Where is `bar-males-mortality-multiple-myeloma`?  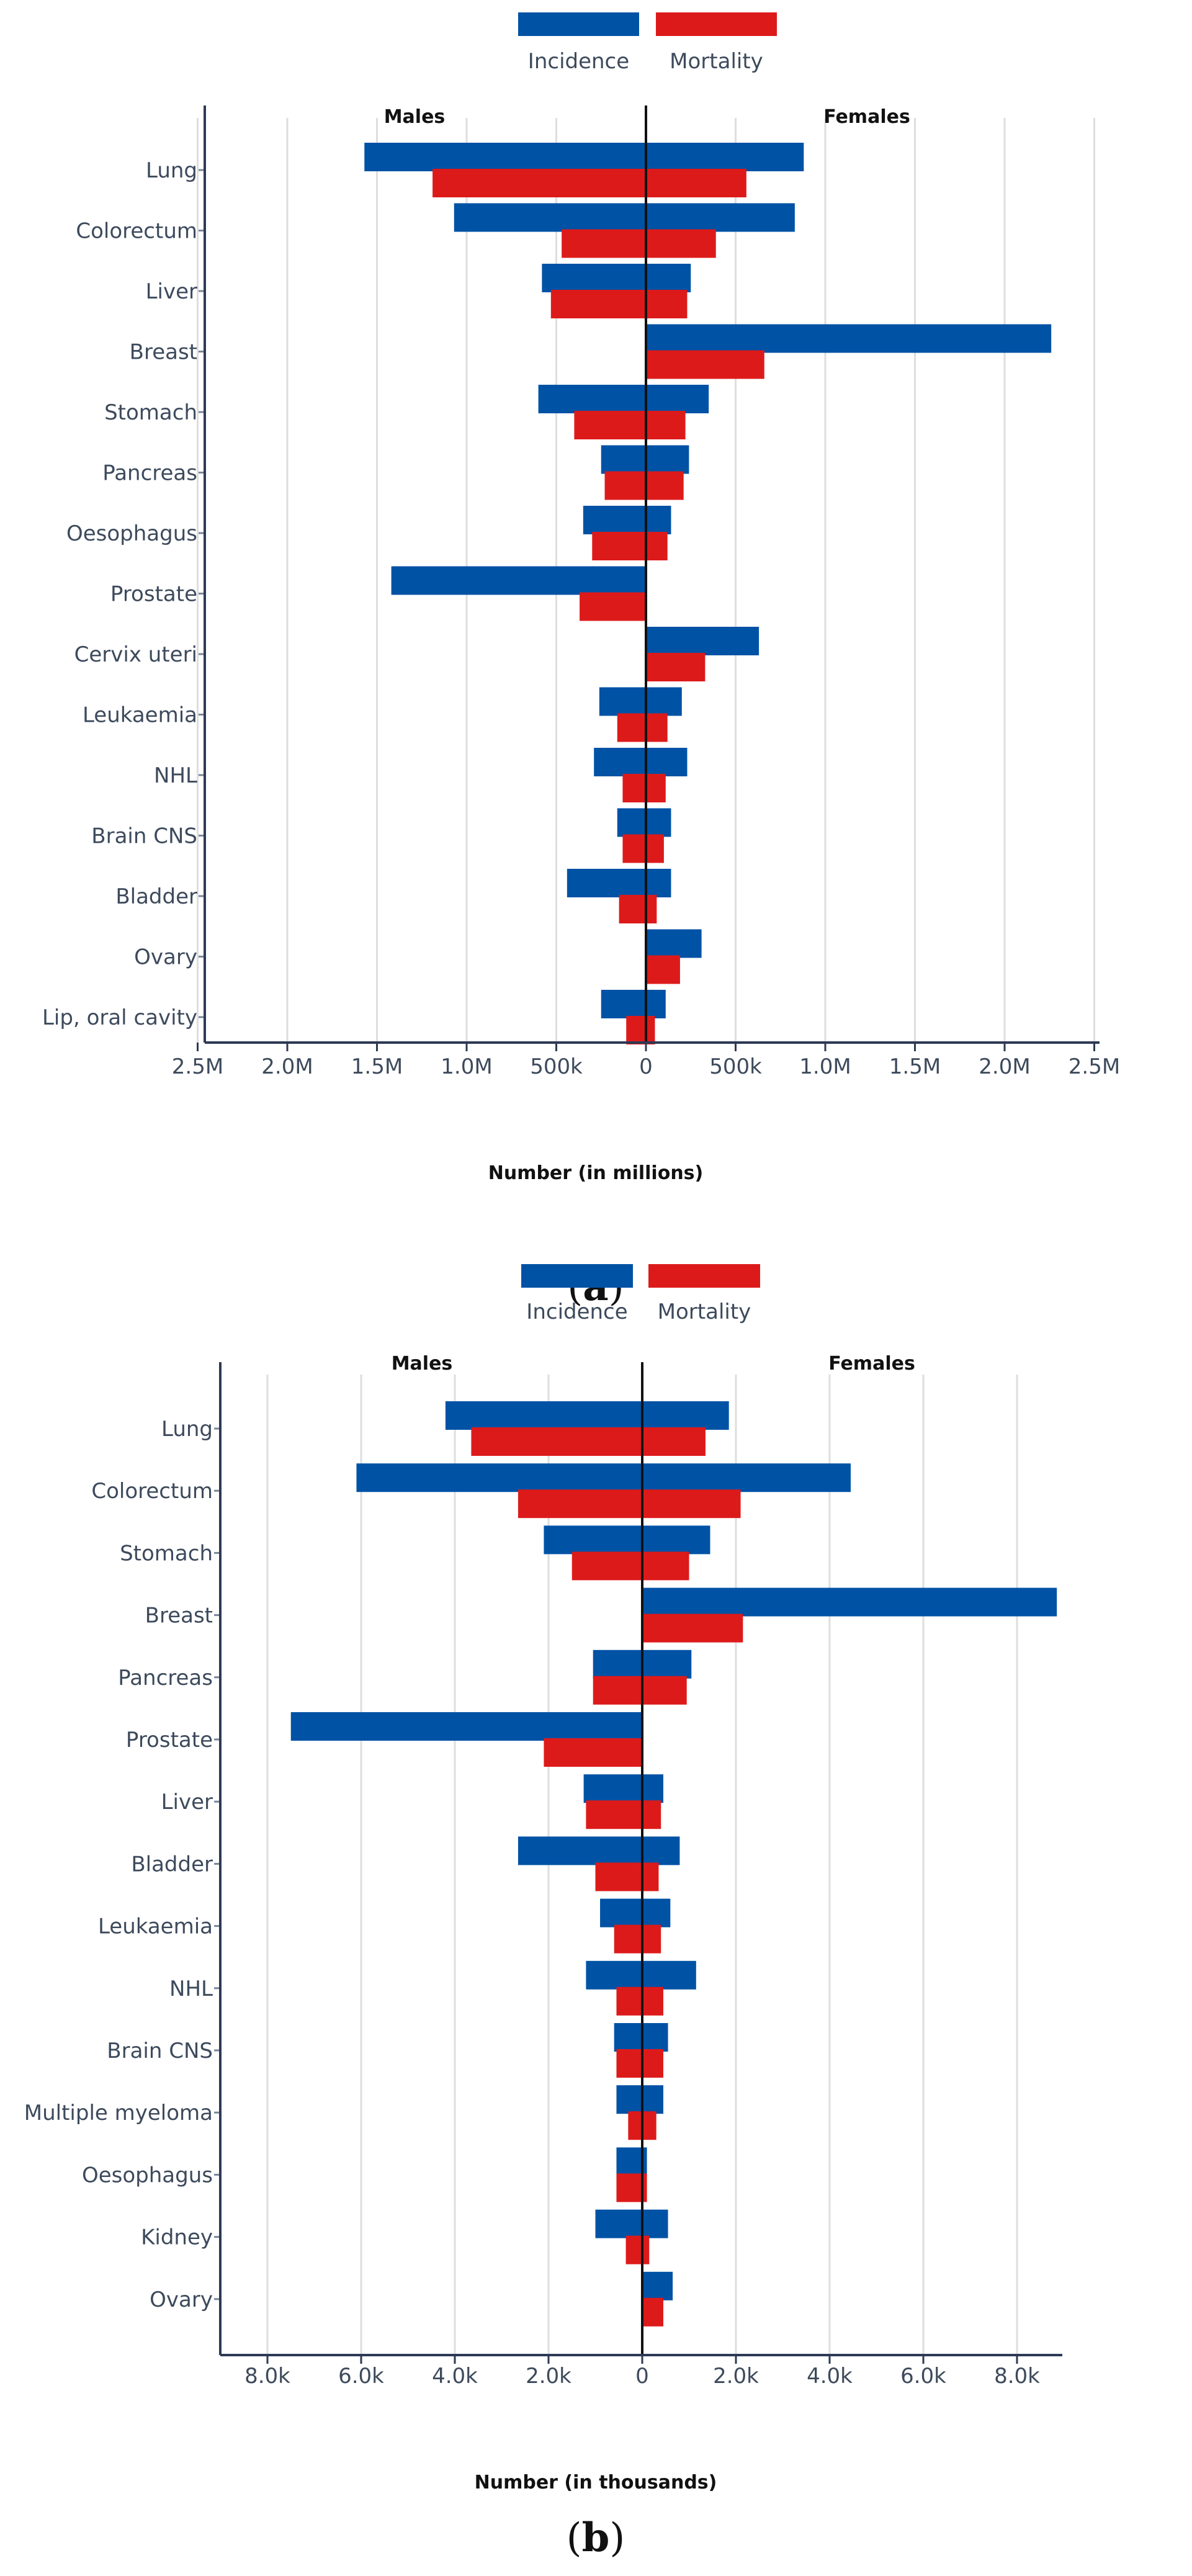
bar-males-mortality-multiple-myeloma is located at coordinates (635, 2125).